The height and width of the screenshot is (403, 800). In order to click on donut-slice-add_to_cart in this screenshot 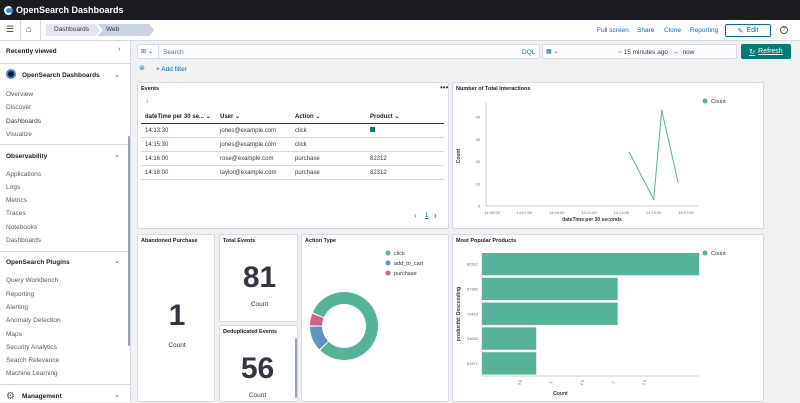, I will do `click(319, 338)`.